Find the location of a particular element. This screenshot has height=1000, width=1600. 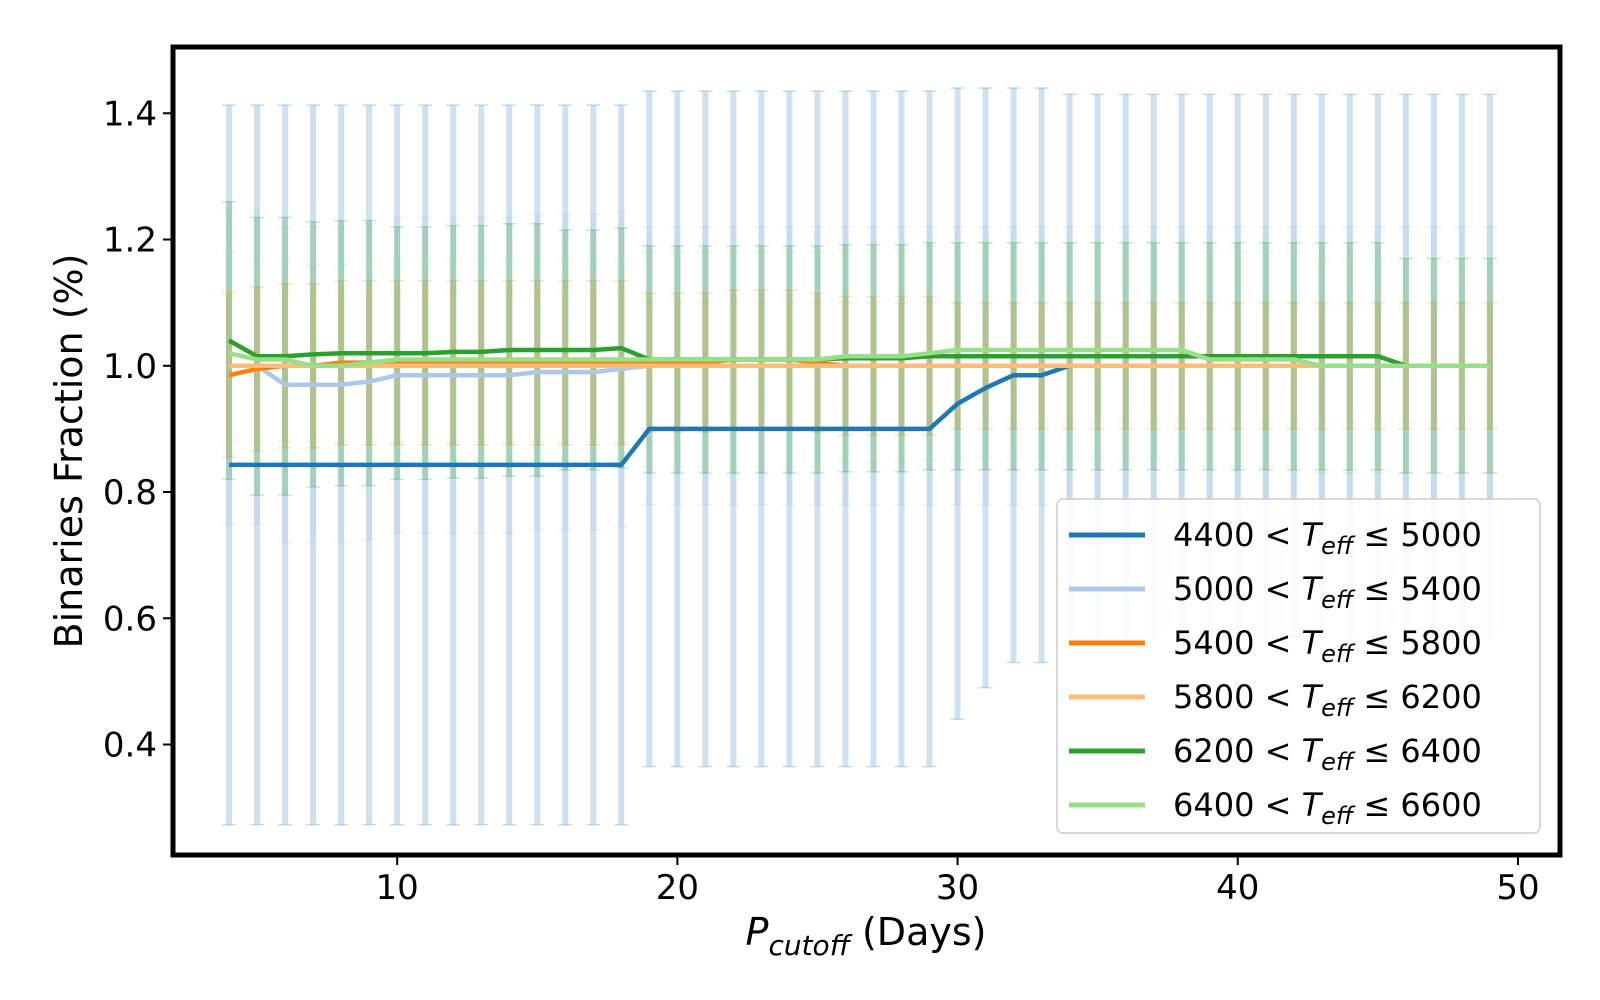

legend-entry-2: 5000 < Teff ≤ 5400 is located at coordinates (1275, 592).